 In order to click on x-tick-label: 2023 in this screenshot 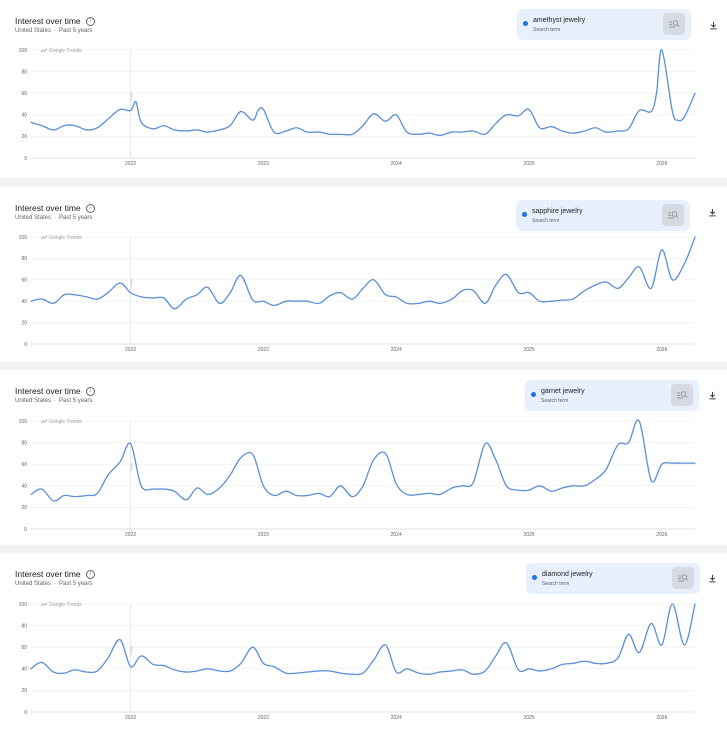, I will do `click(263, 350)`.